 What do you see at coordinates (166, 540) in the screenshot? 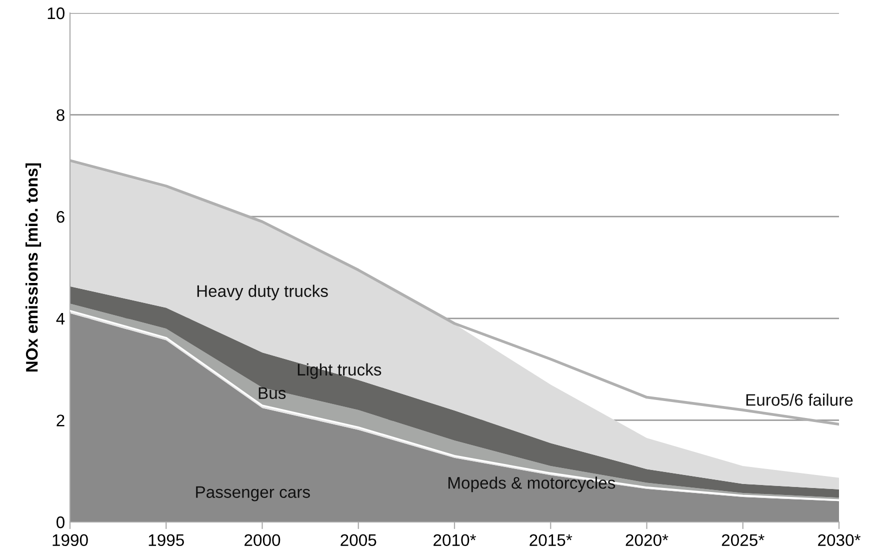
I see `x-tick-label: 1995` at bounding box center [166, 540].